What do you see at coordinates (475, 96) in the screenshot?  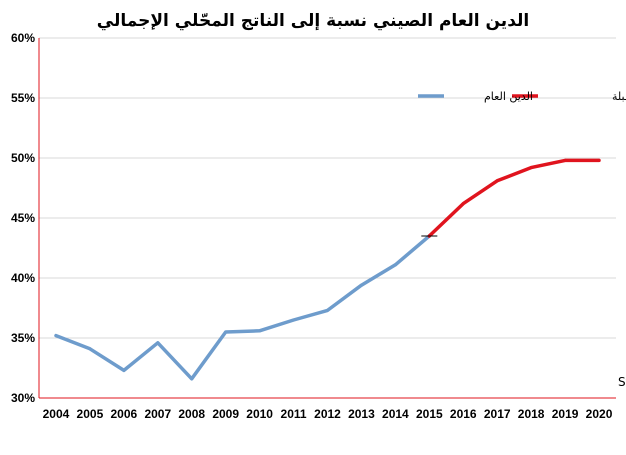 I see `legend-item-public-debt: الدين العام` at bounding box center [475, 96].